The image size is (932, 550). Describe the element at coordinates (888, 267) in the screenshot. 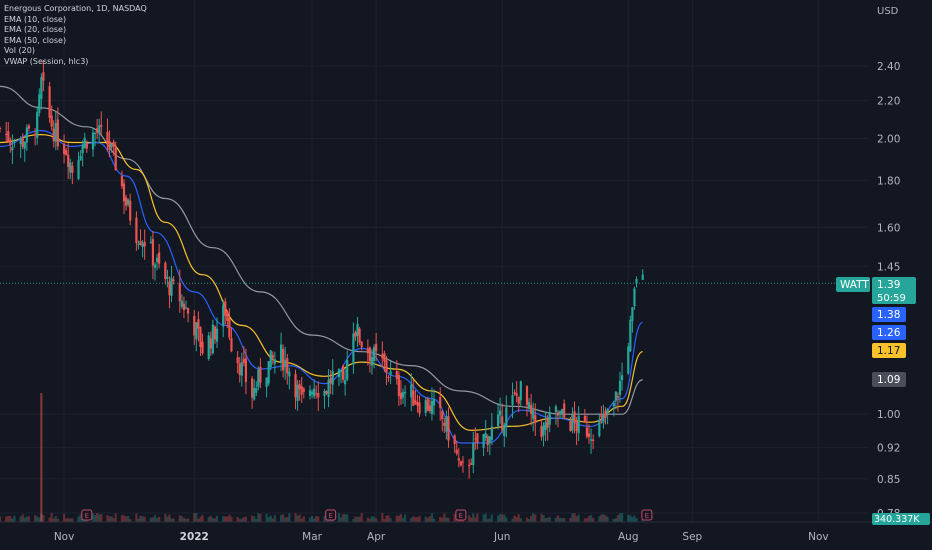

I see `price-tick-label: 1.45` at that location.